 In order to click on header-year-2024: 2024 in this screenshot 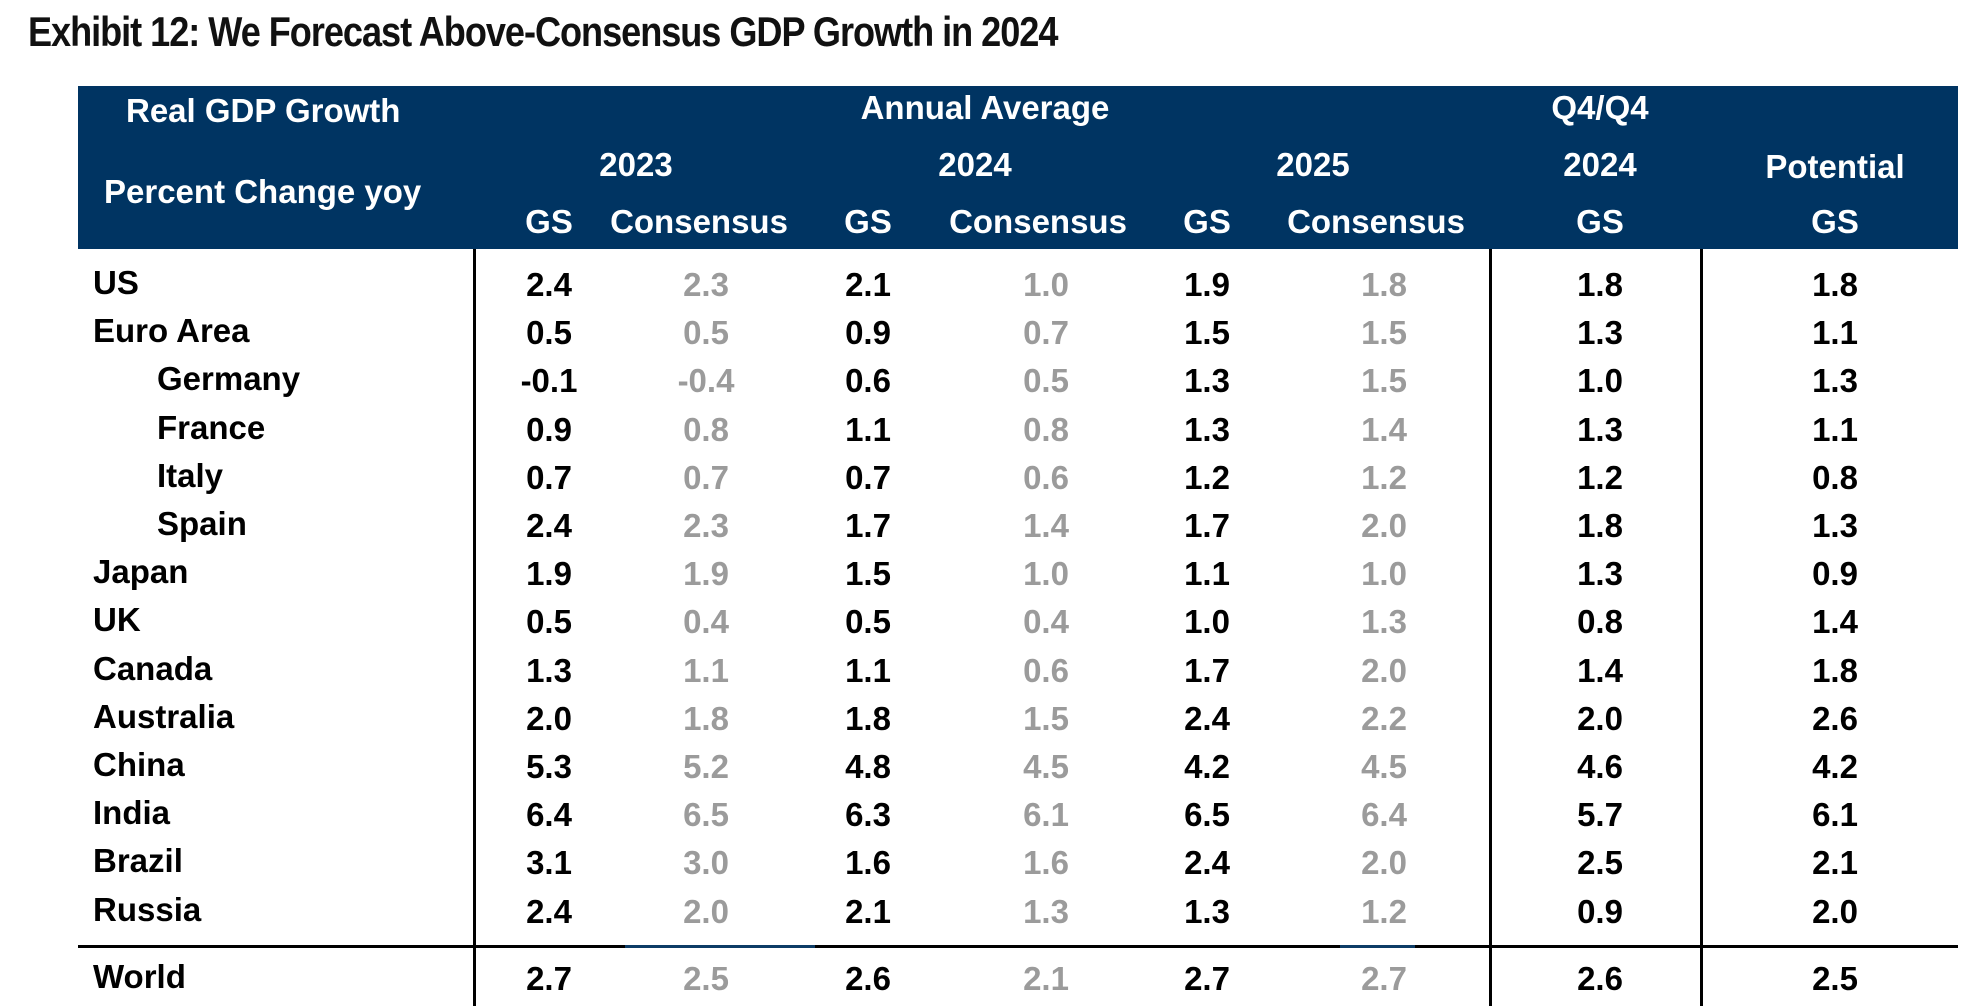, I will do `click(975, 164)`.